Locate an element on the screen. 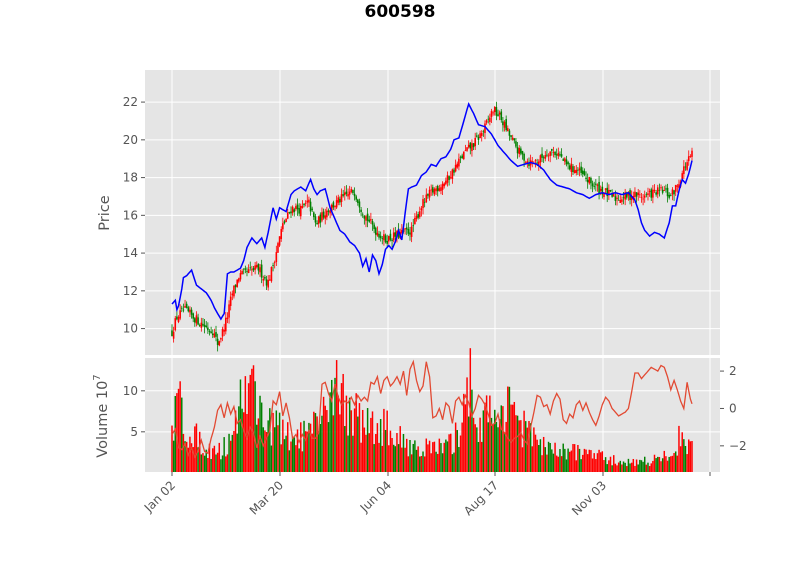 The height and width of the screenshot is (575, 800). volume-label-text: Volume 10 is located at coordinates (103, 419).